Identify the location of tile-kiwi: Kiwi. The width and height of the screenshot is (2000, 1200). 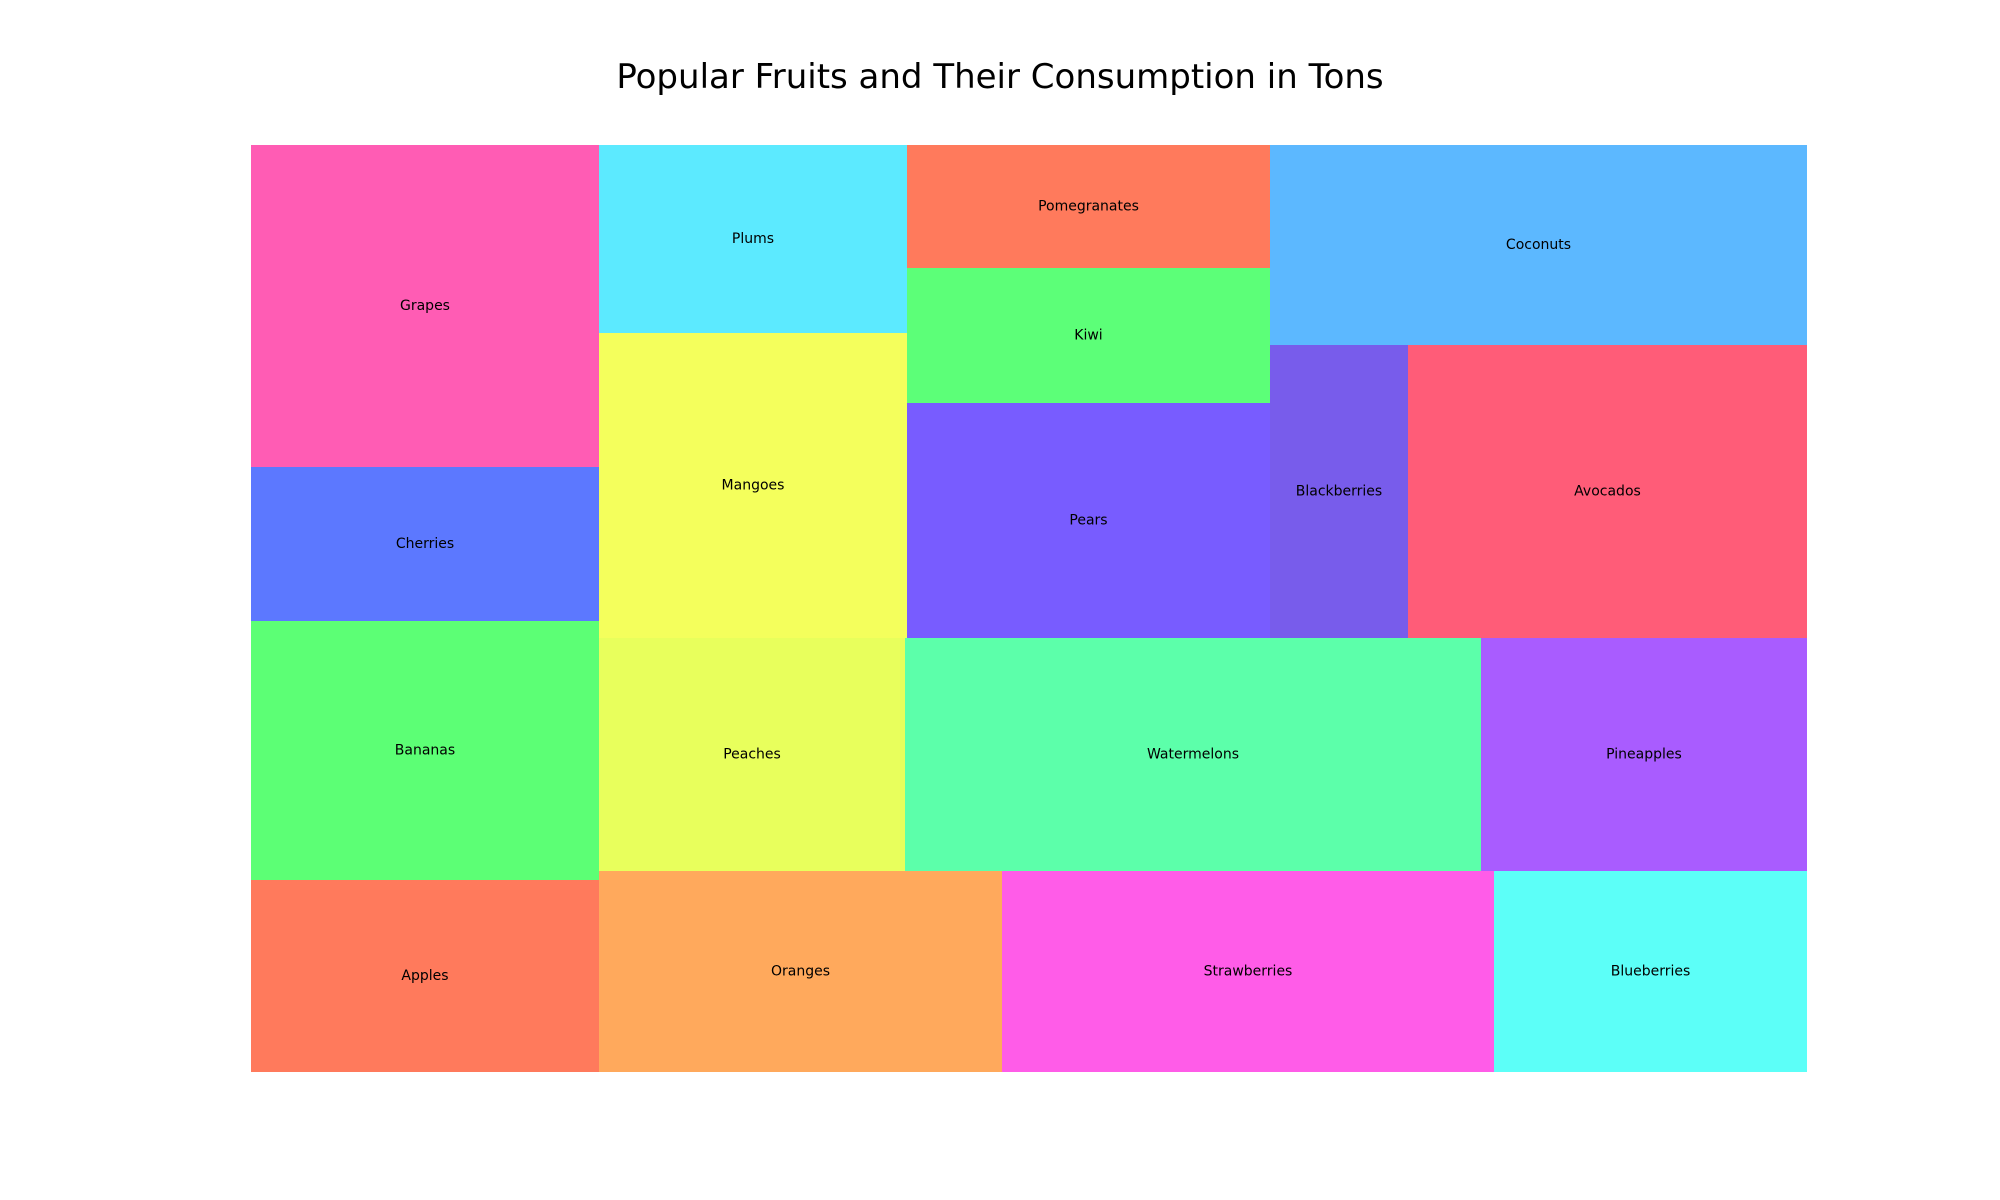
(1088, 335).